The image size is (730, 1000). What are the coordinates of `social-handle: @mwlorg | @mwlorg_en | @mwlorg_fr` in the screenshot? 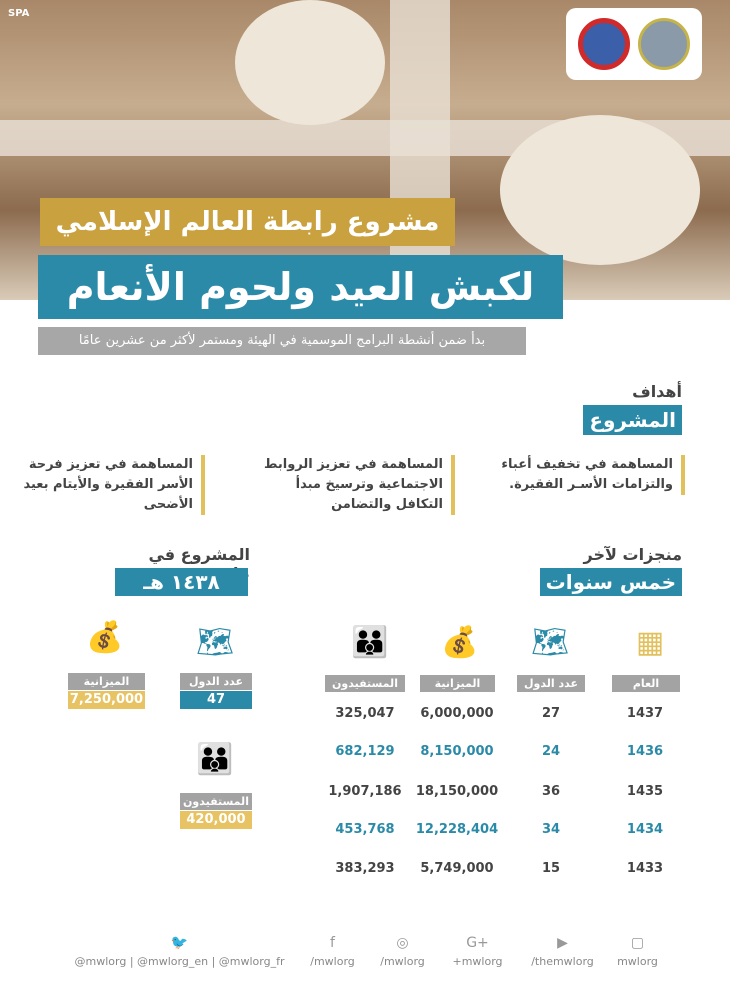 It's located at (179, 961).